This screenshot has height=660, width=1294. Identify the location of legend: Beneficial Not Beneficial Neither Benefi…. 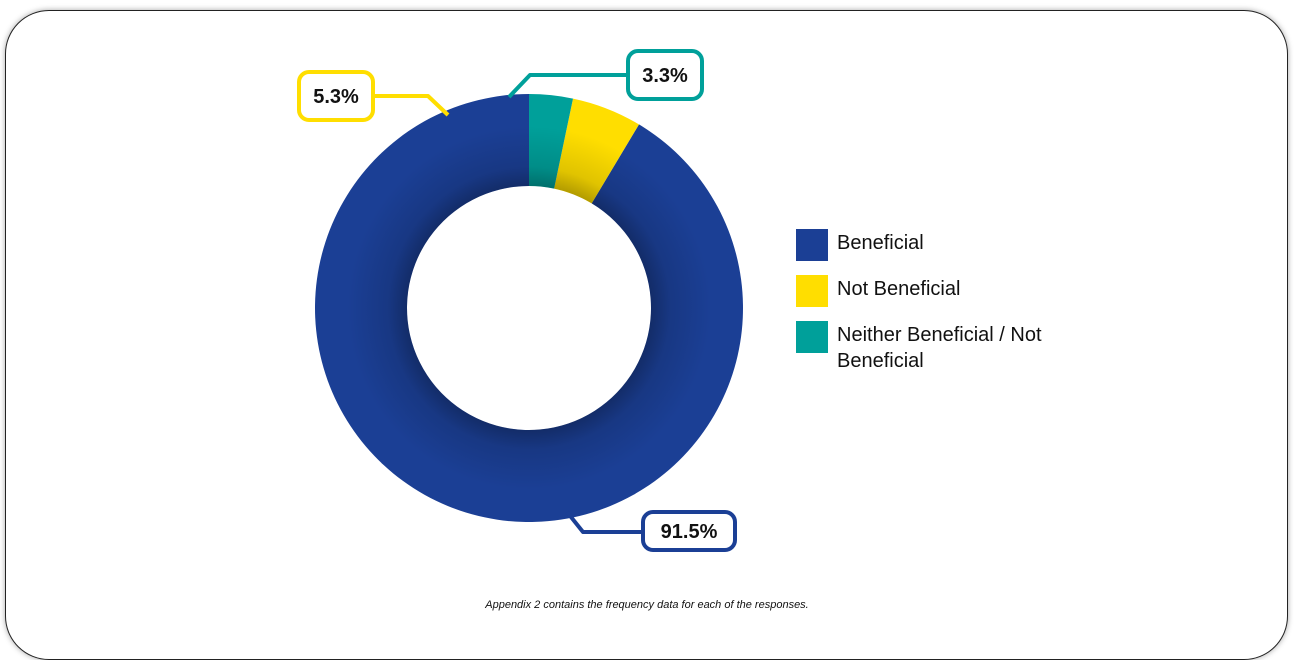
(926, 308).